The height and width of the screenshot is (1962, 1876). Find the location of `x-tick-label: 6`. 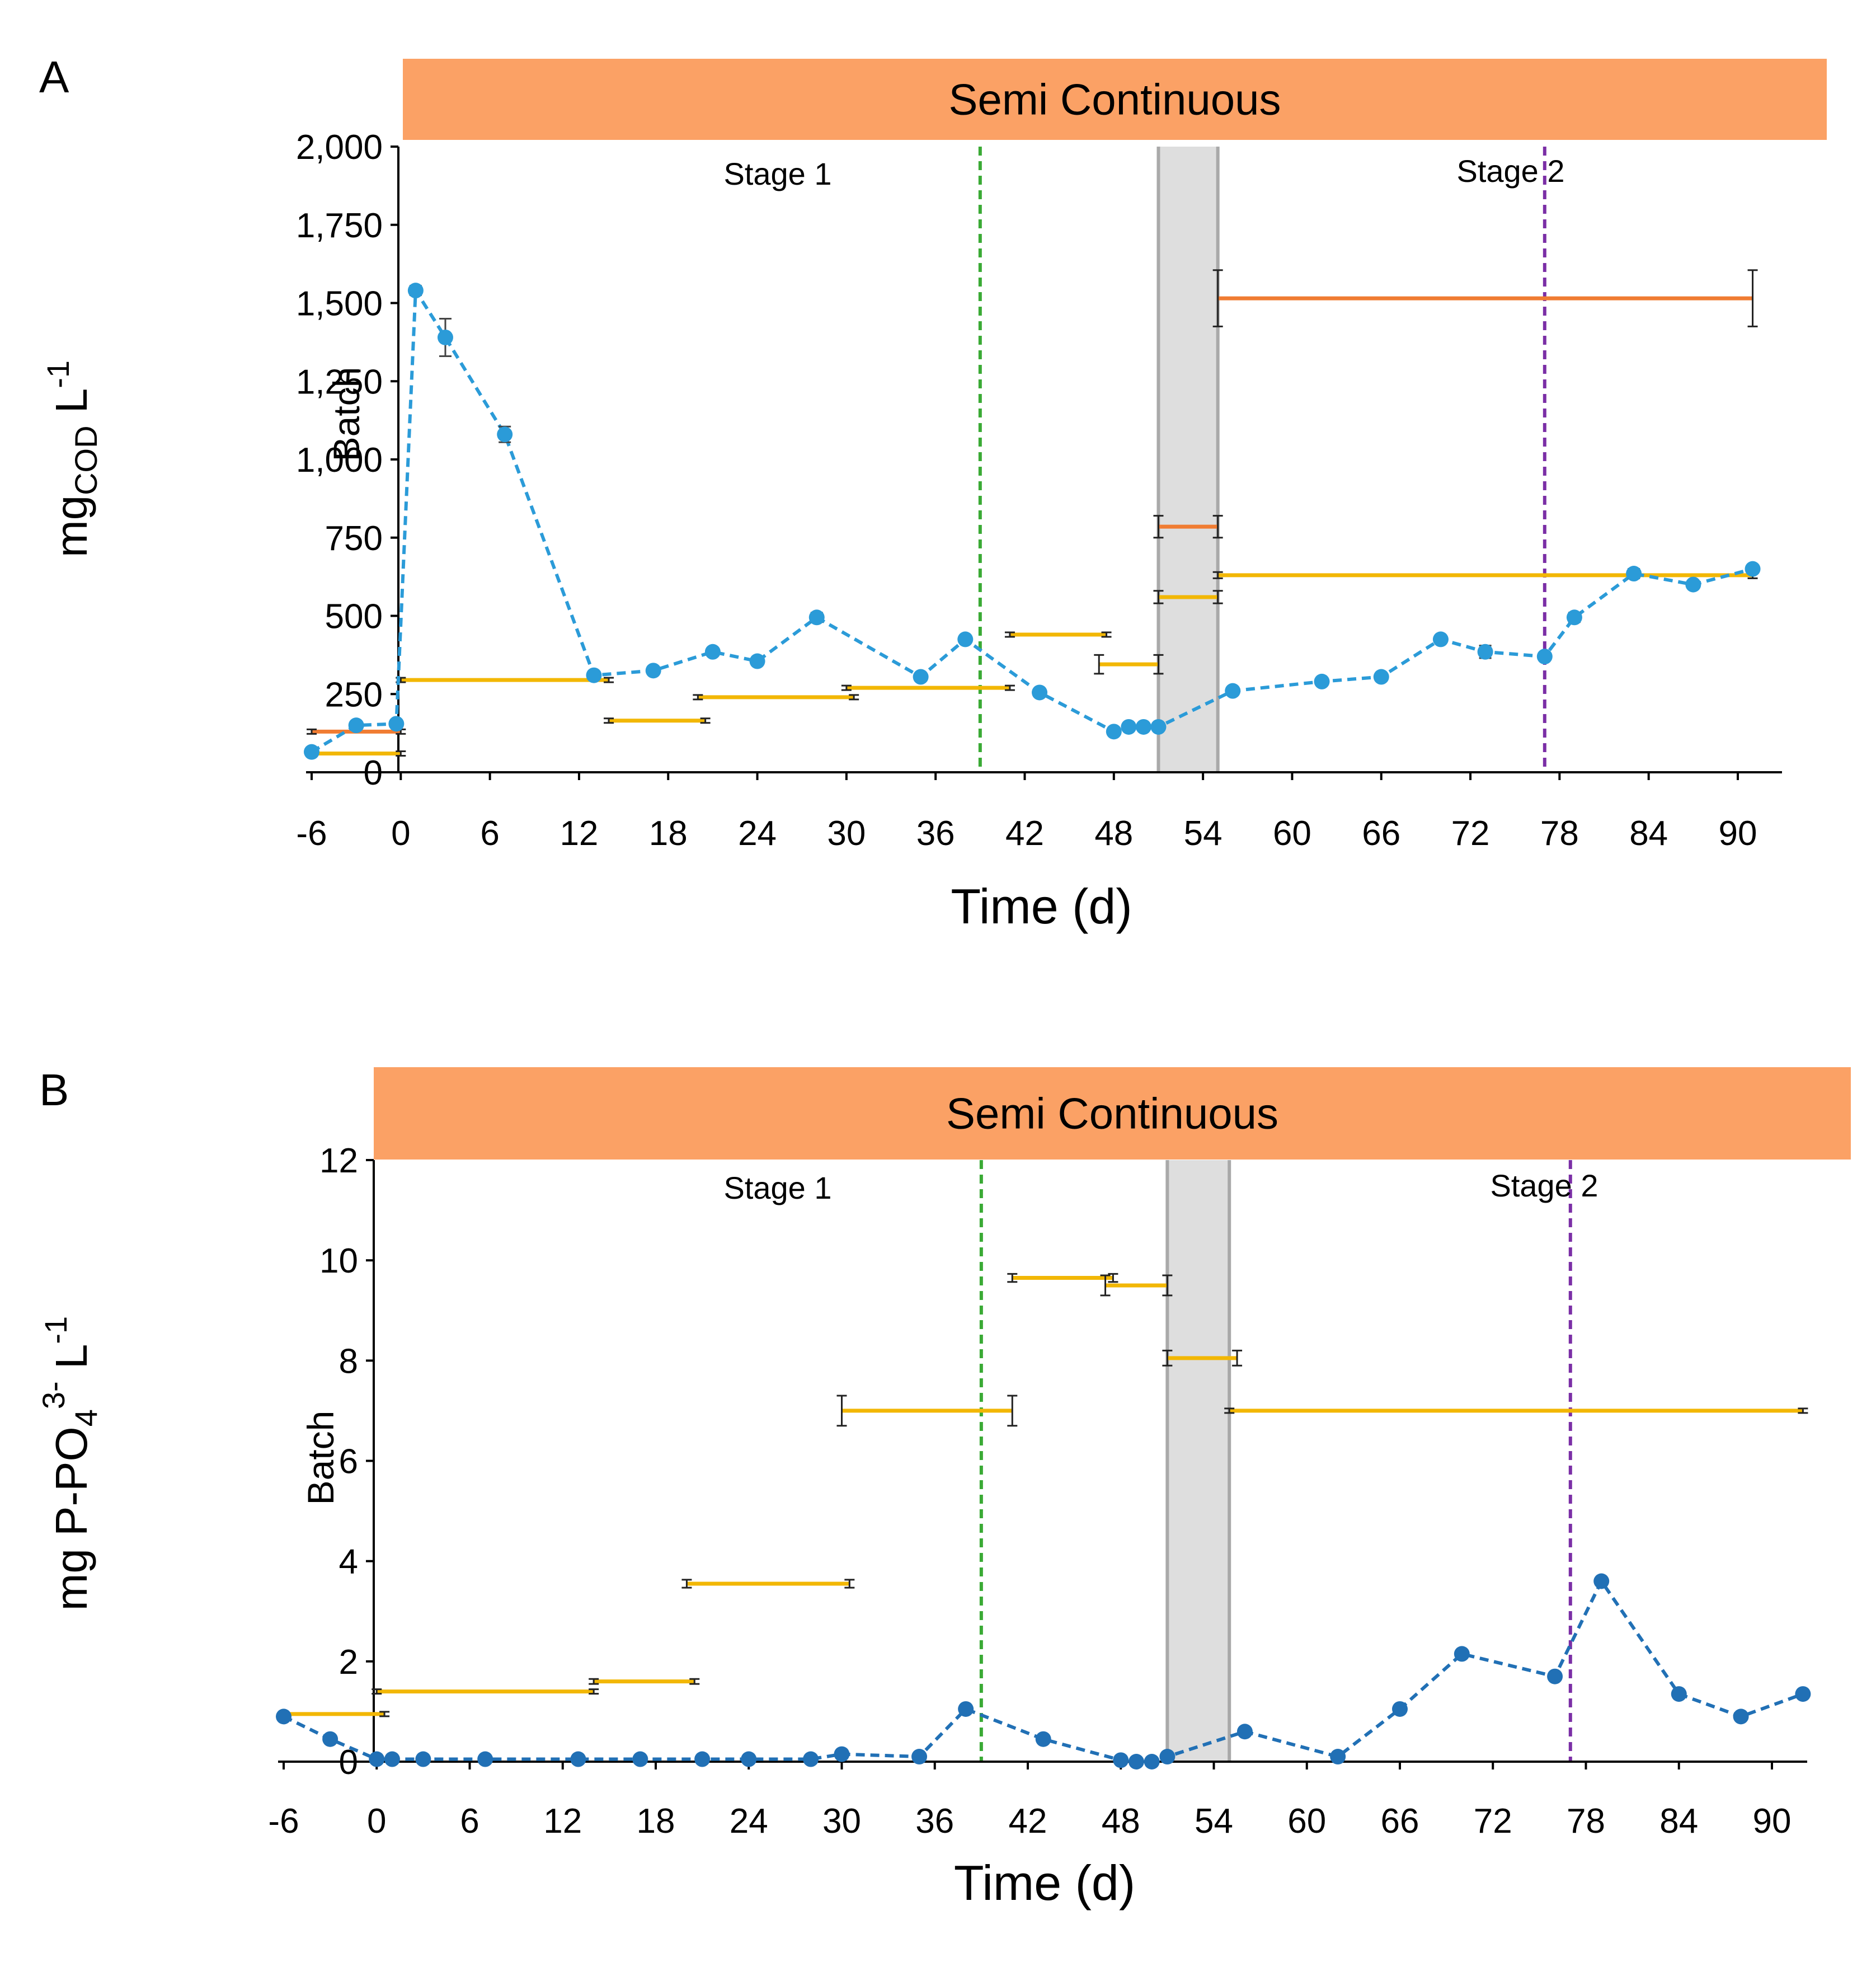

x-tick-label: 6 is located at coordinates (469, 1822).